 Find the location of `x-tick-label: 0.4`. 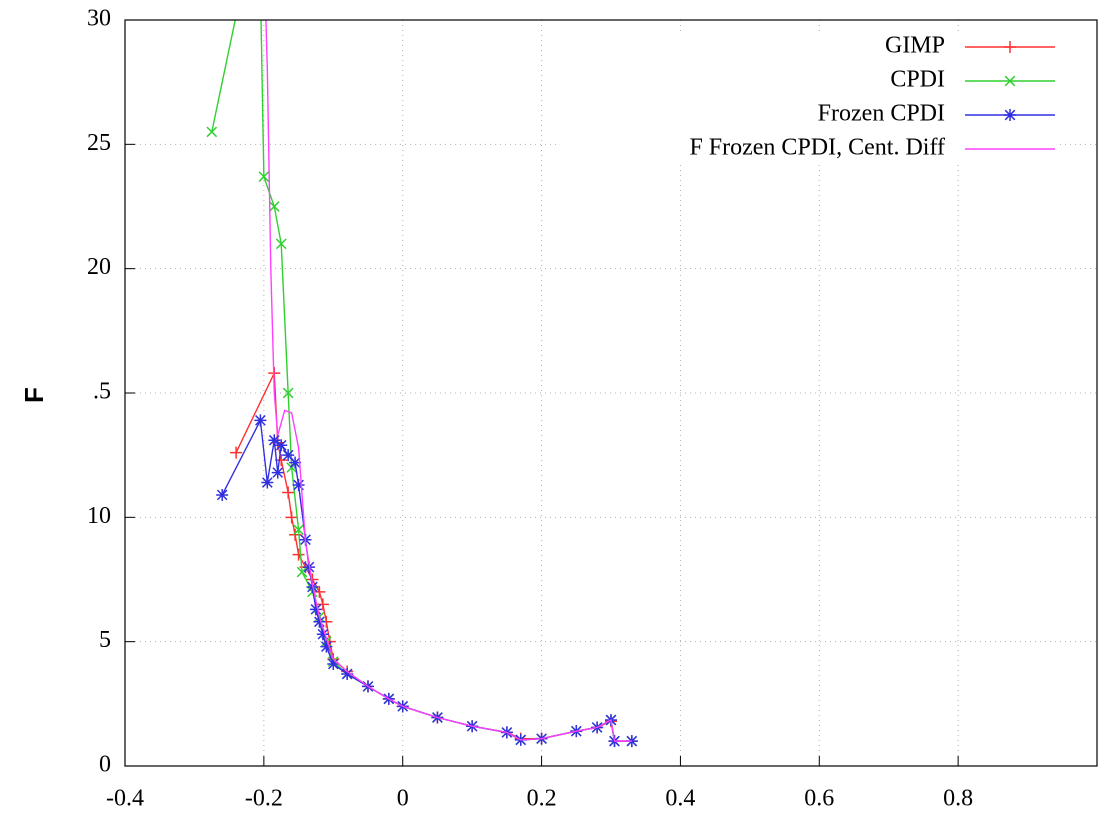

x-tick-label: 0.4 is located at coordinates (680, 799).